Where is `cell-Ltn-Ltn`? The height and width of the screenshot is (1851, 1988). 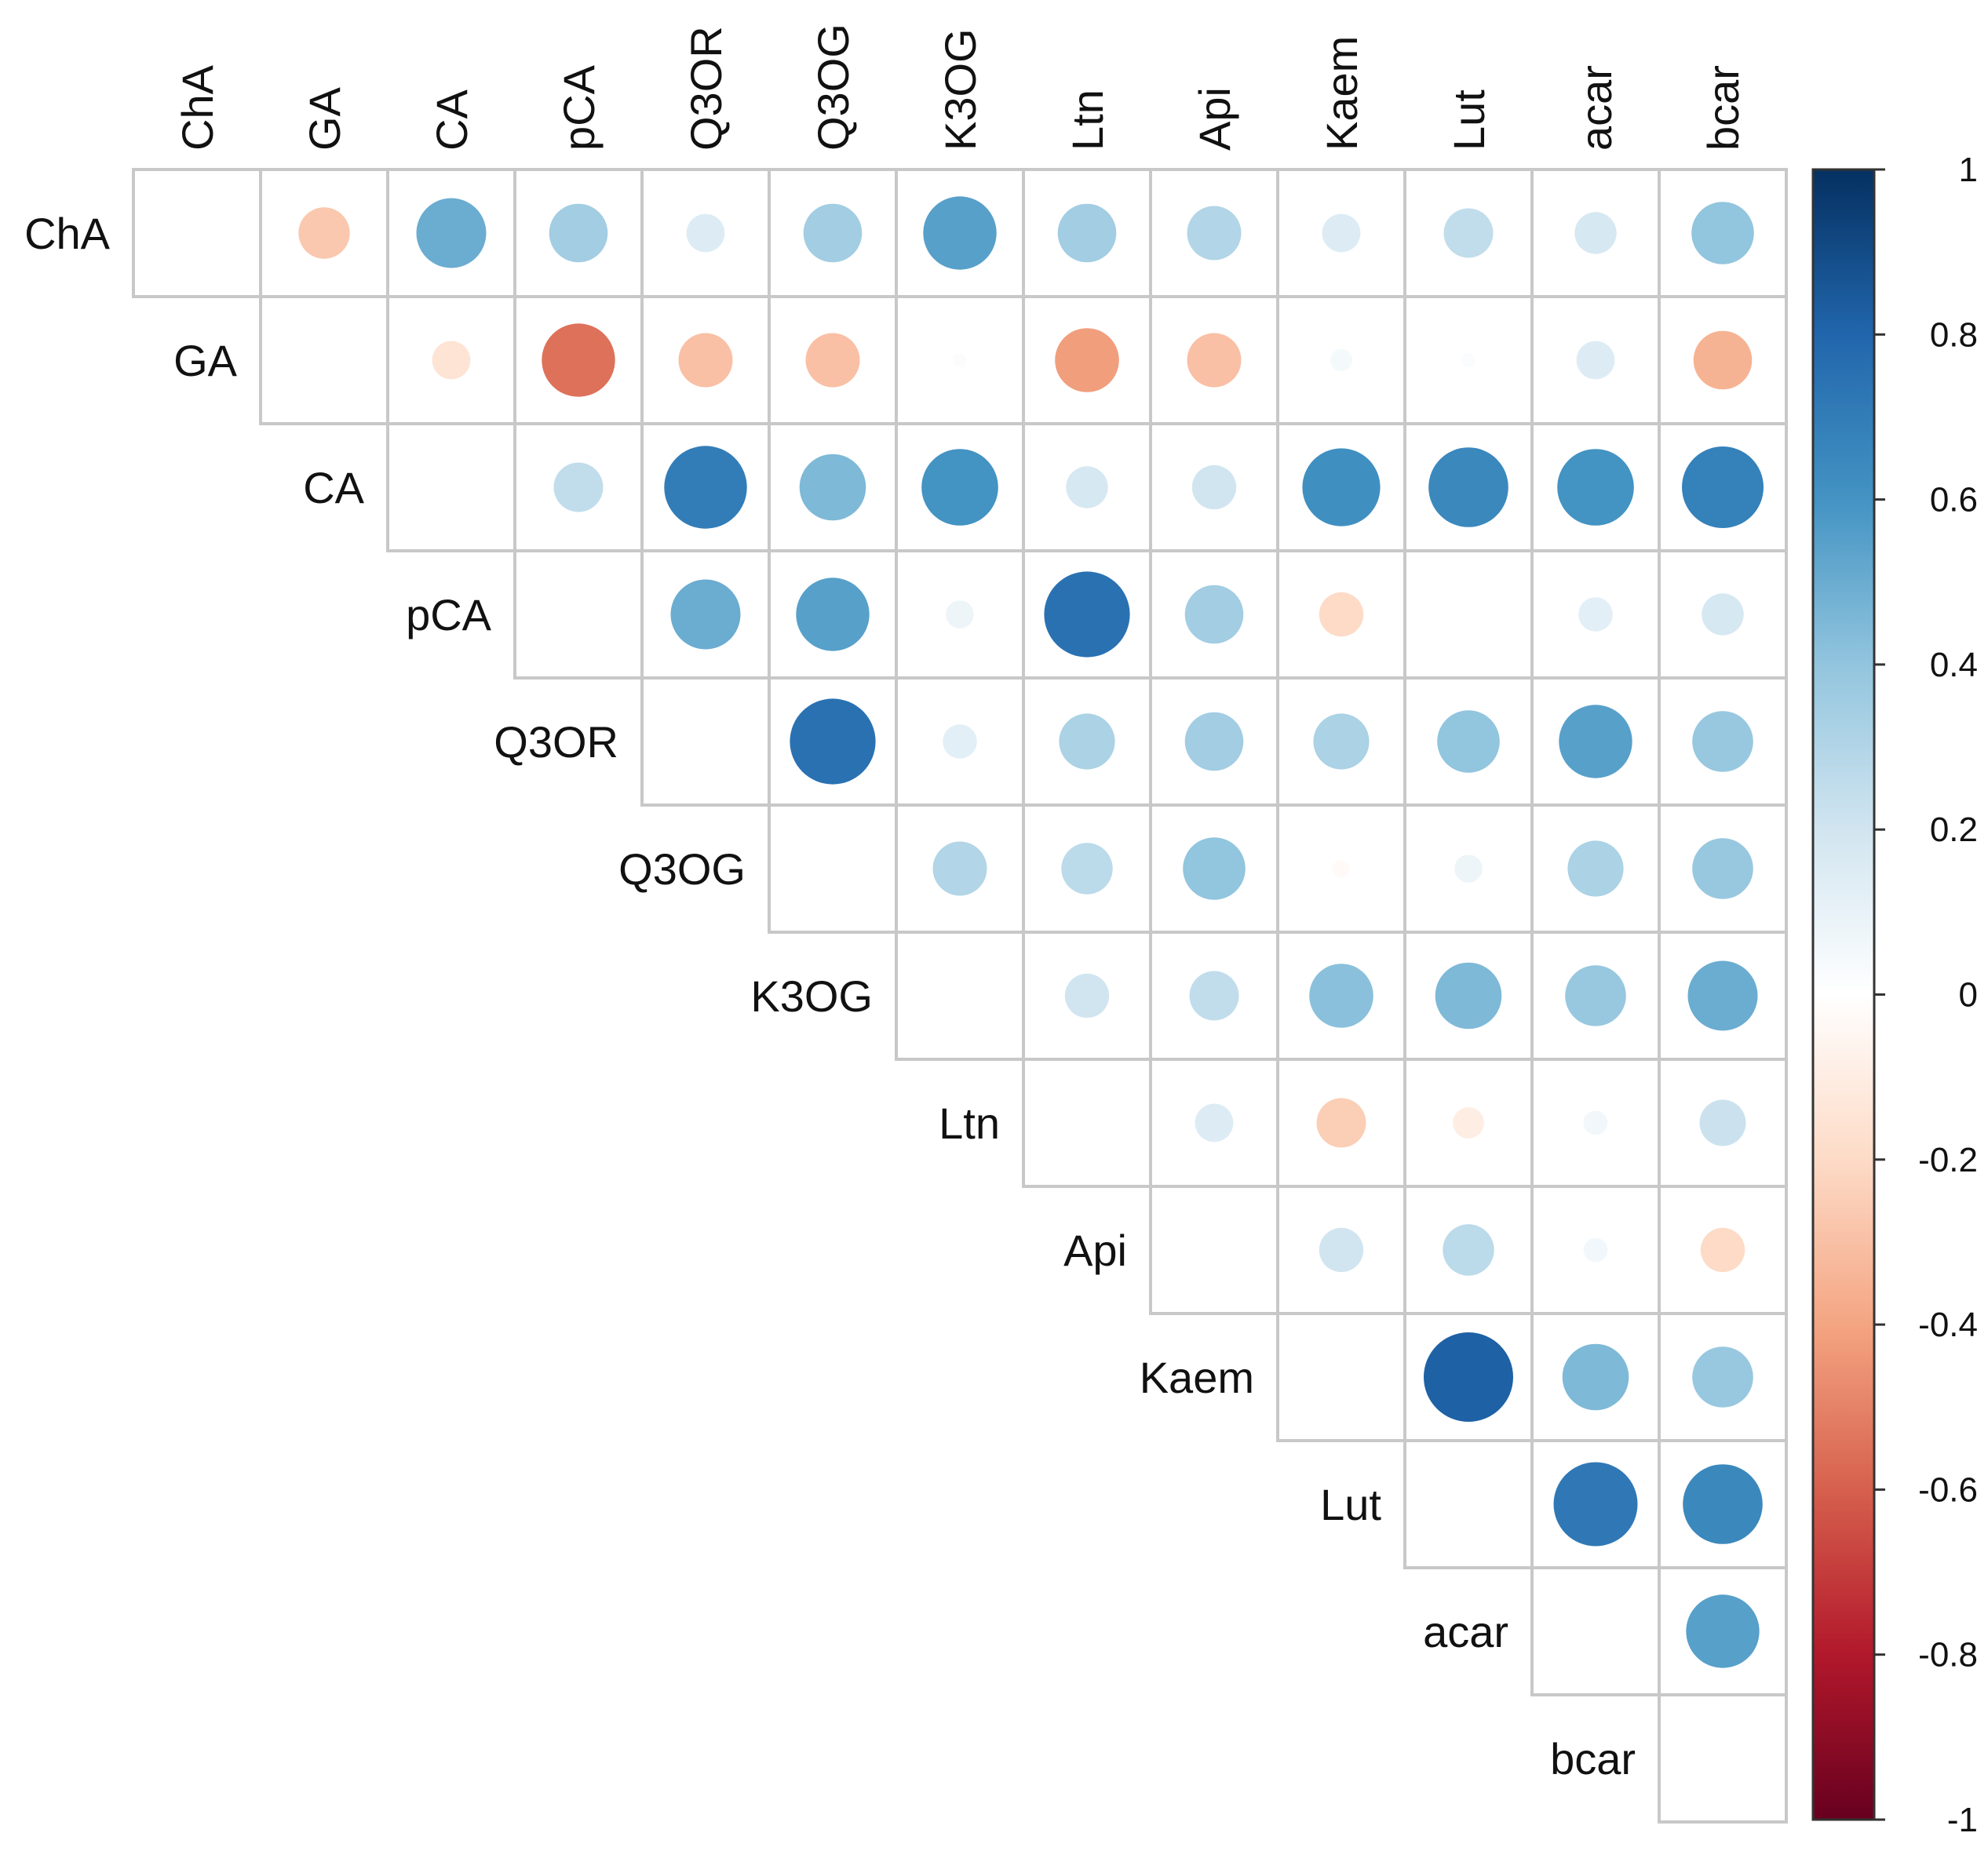
cell-Ltn-Ltn is located at coordinates (1087, 1123).